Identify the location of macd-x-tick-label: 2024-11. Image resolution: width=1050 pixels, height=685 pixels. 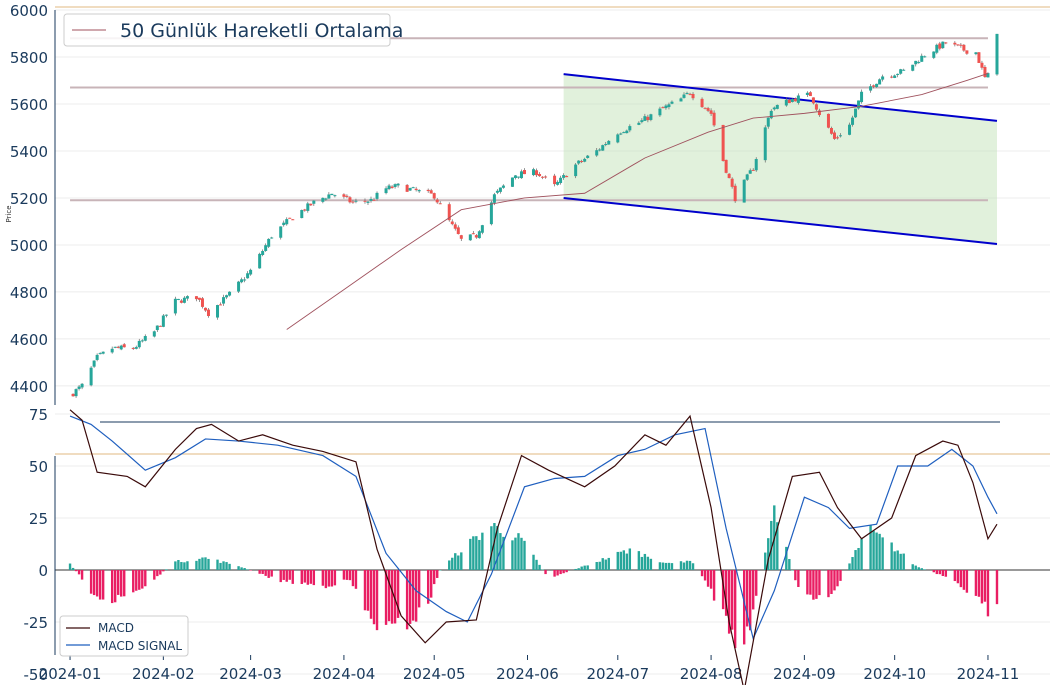
(988, 674).